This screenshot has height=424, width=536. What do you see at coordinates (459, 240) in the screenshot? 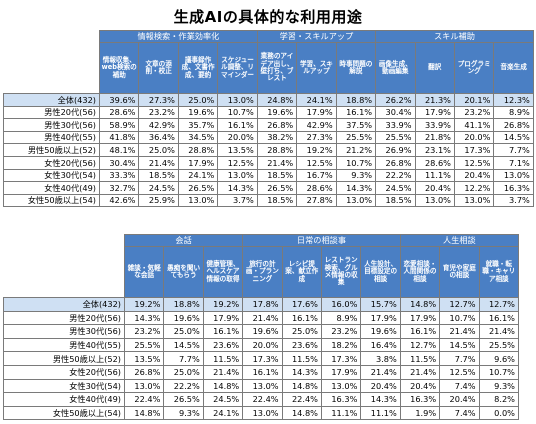
I see `group-header: 人生相談` at bounding box center [459, 240].